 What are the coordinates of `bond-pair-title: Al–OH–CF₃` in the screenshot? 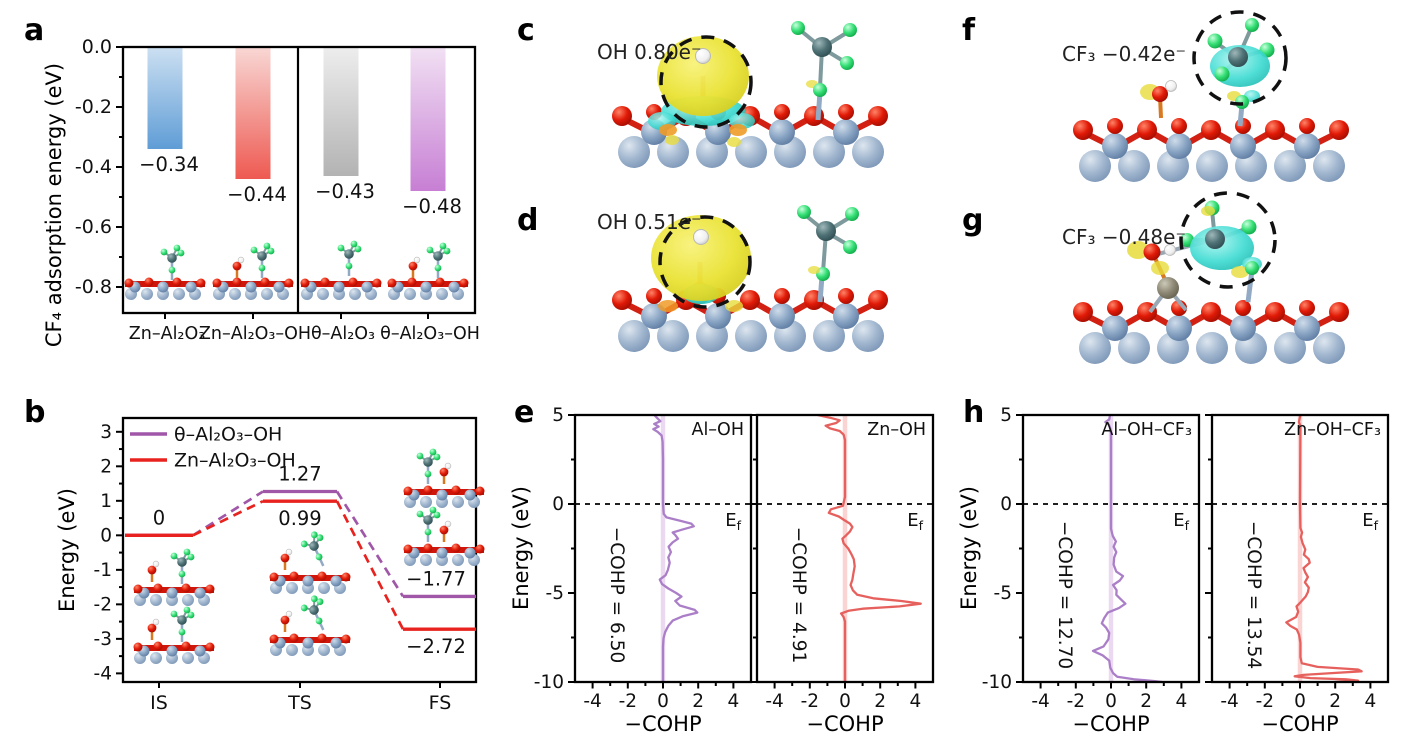 It's located at (1146, 430).